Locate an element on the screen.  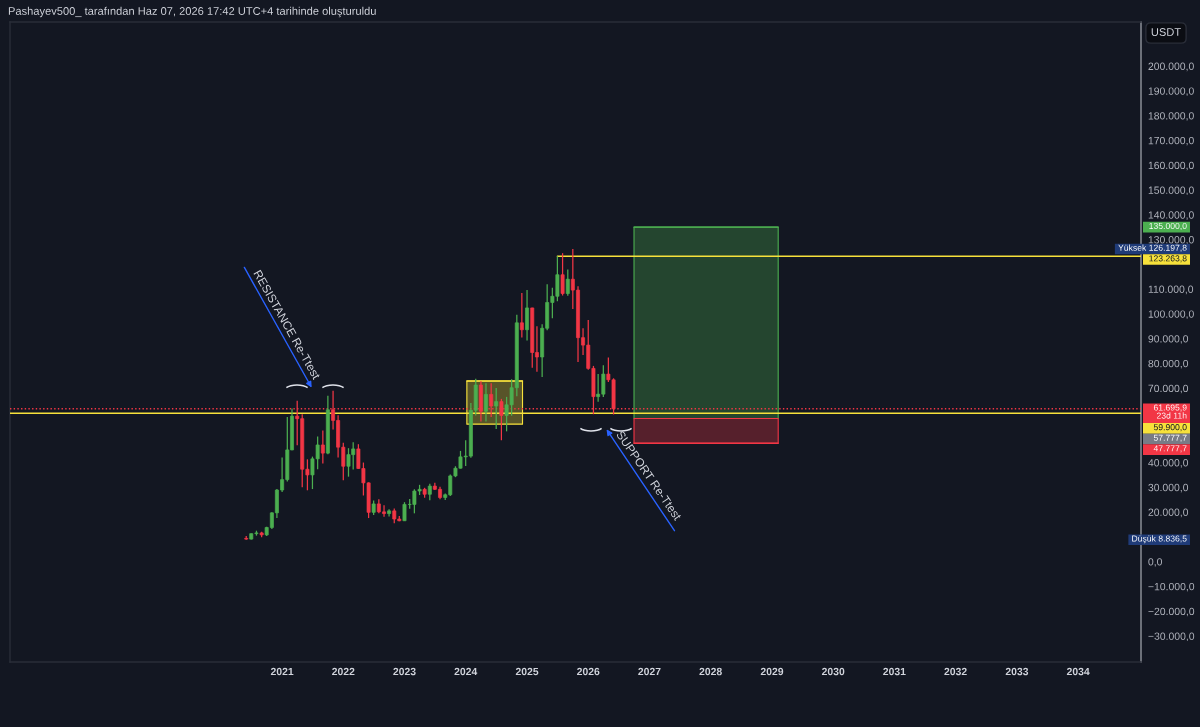
x-tick-label: 2025 is located at coordinates (527, 671).